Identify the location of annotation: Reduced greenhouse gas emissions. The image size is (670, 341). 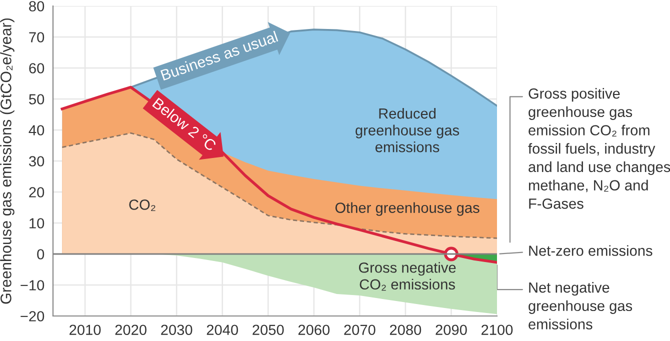
(408, 130).